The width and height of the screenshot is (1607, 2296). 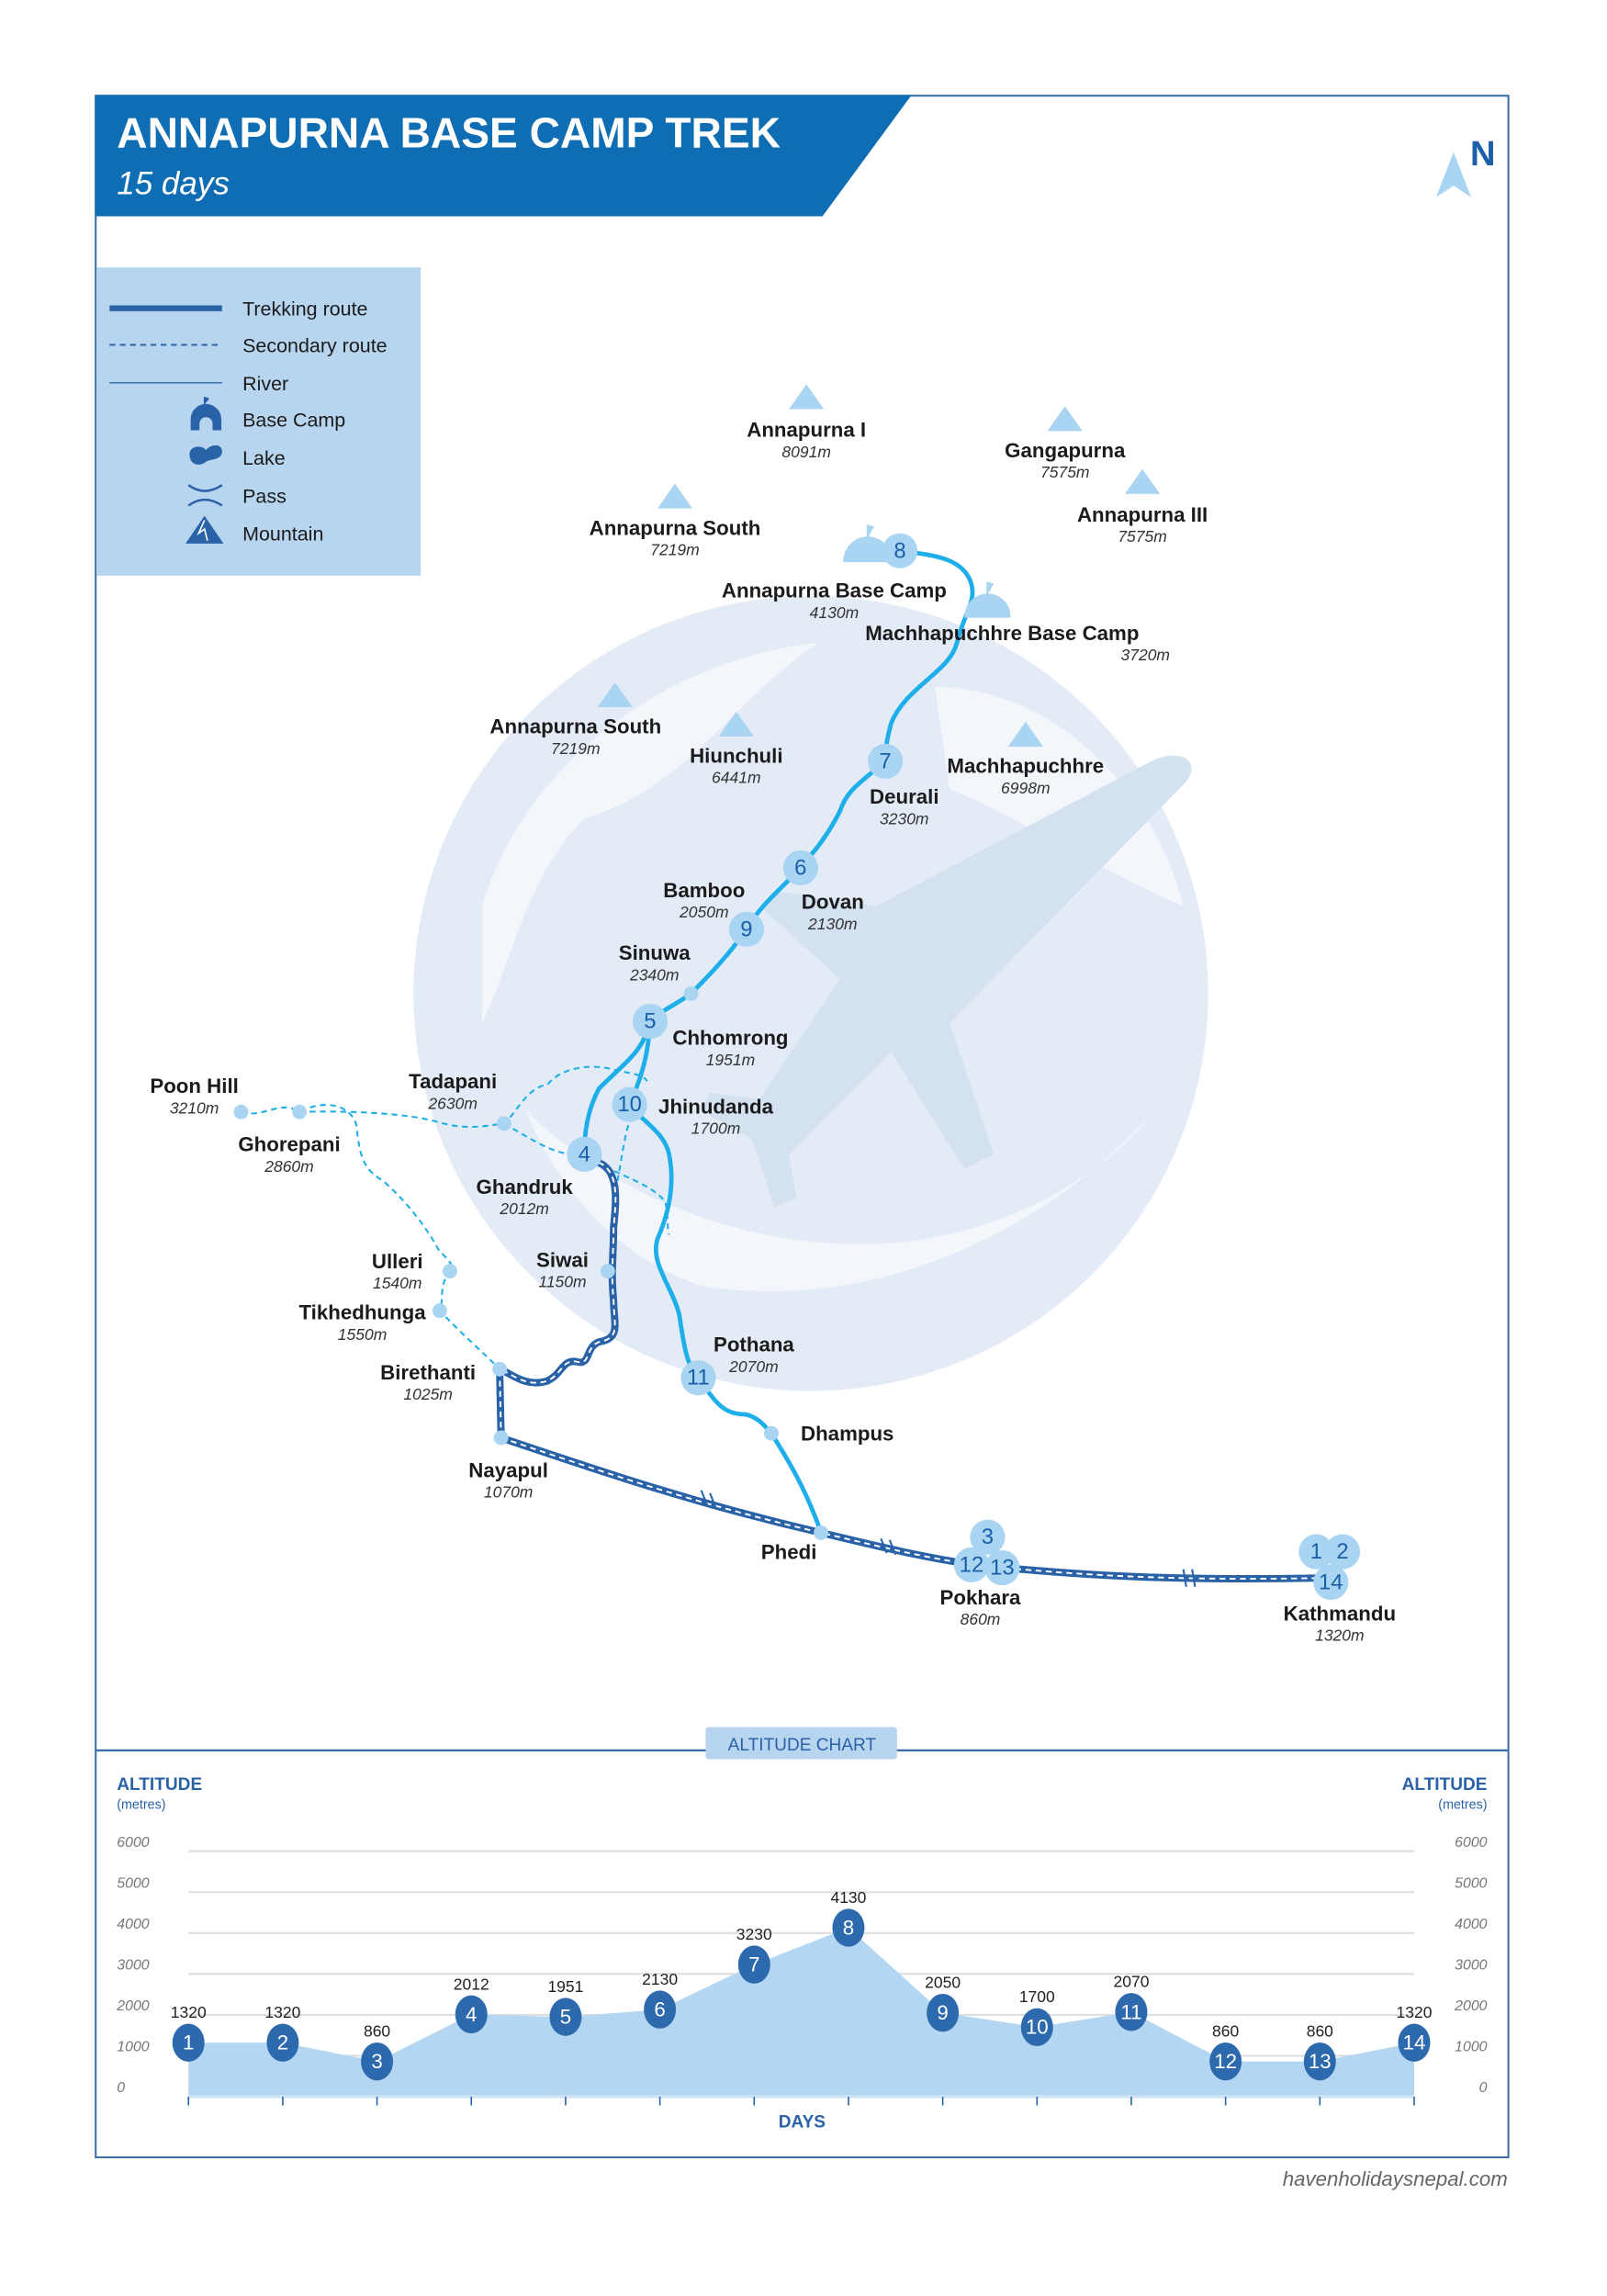 What do you see at coordinates (205, 495) in the screenshot?
I see `pass-icon` at bounding box center [205, 495].